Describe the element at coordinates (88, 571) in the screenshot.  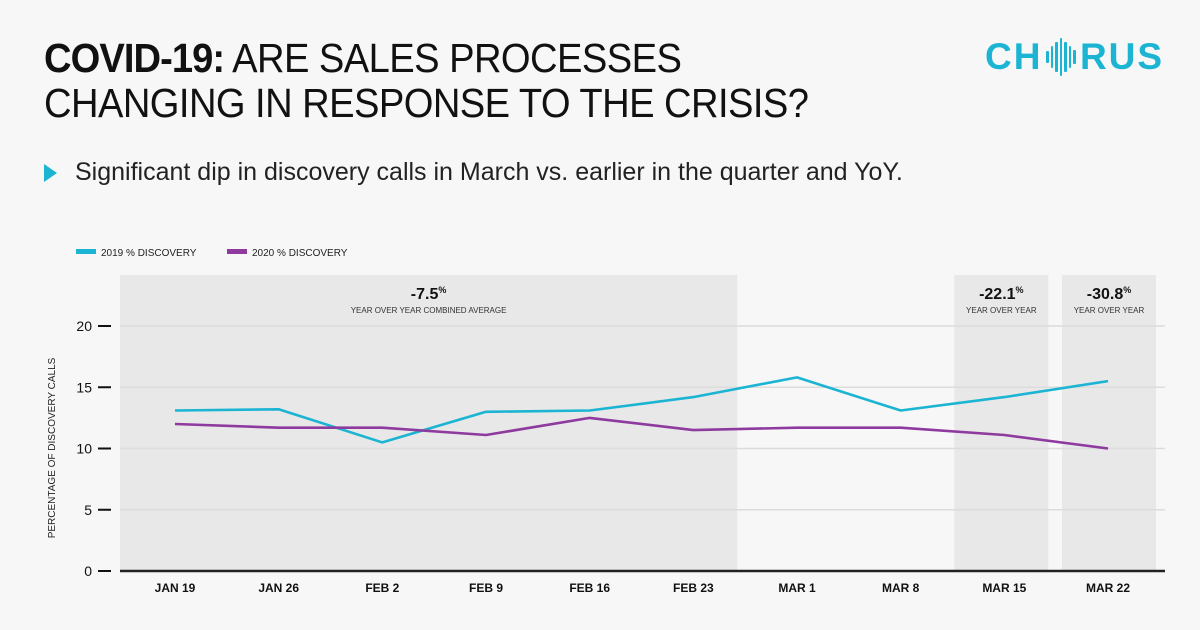
I see `y-tick-label: 0` at that location.